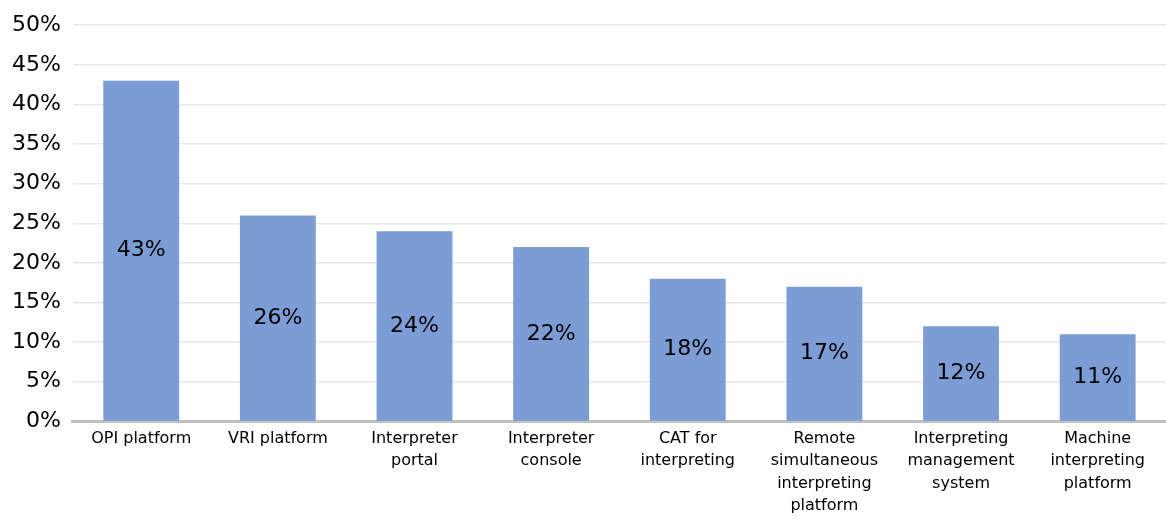  I want to click on x-tick-label: CAT for interpreting, so click(688, 448).